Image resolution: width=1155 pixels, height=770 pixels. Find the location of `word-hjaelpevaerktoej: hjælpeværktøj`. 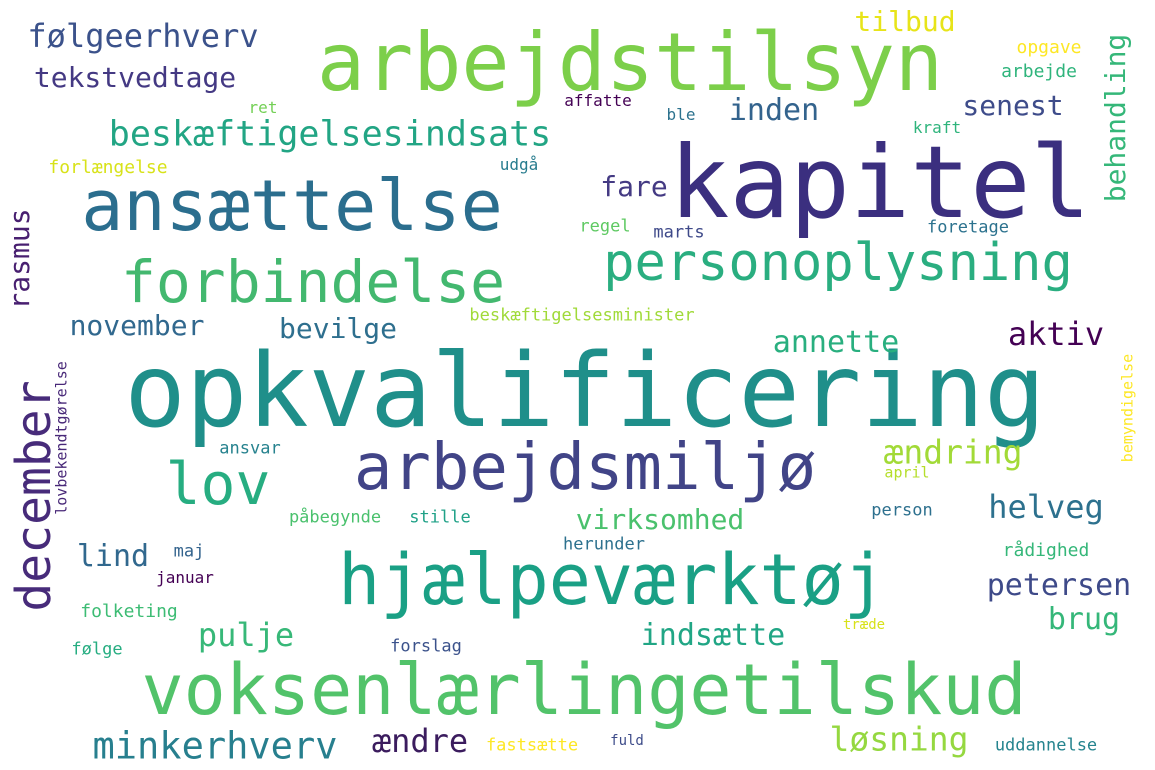

word-hjaelpevaerktoej: hjælpeværktøj is located at coordinates (612, 580).